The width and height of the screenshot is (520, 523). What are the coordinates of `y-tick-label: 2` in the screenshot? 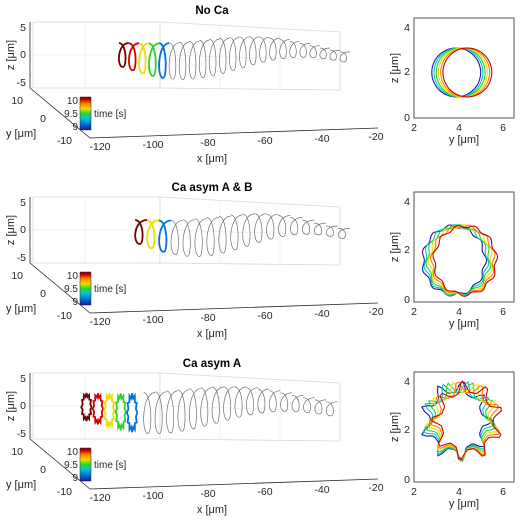 It's located at (407, 430).